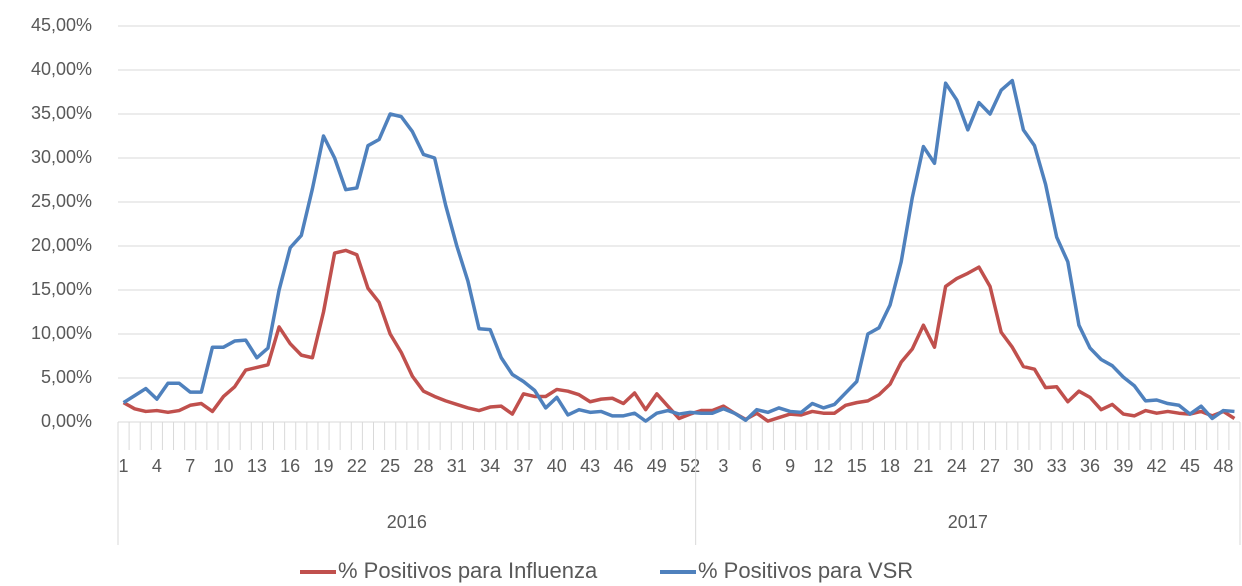  What do you see at coordinates (857, 466) in the screenshot?
I see `x-tick-label: 15` at bounding box center [857, 466].